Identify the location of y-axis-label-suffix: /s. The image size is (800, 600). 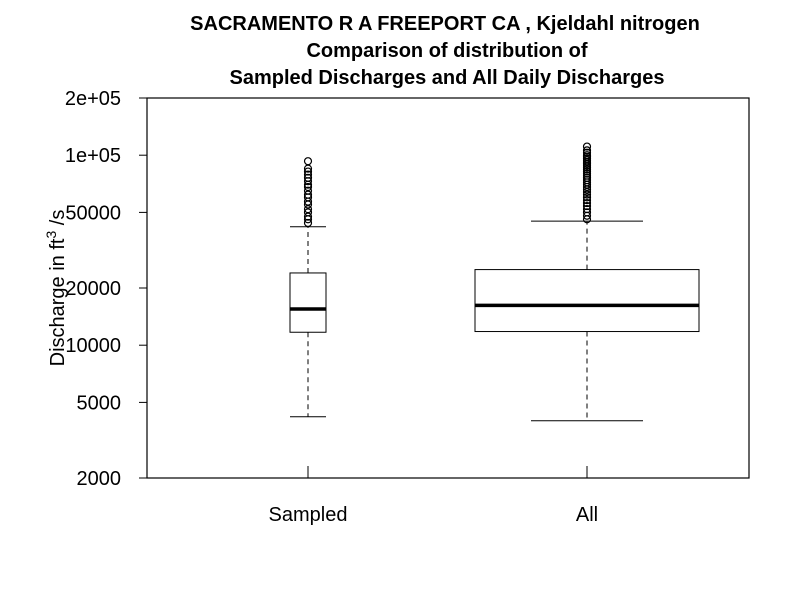
(58, 220).